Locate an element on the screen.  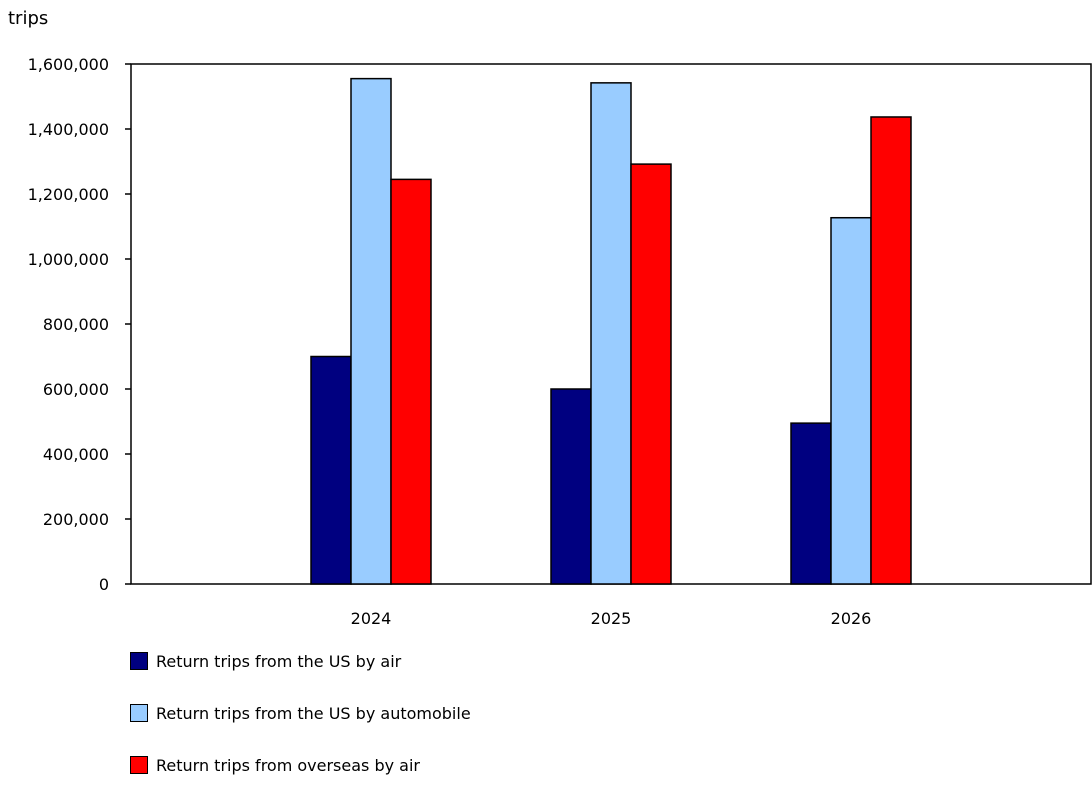
legend-item-us-automobile: Return trips from the US by automobile is located at coordinates (300, 713).